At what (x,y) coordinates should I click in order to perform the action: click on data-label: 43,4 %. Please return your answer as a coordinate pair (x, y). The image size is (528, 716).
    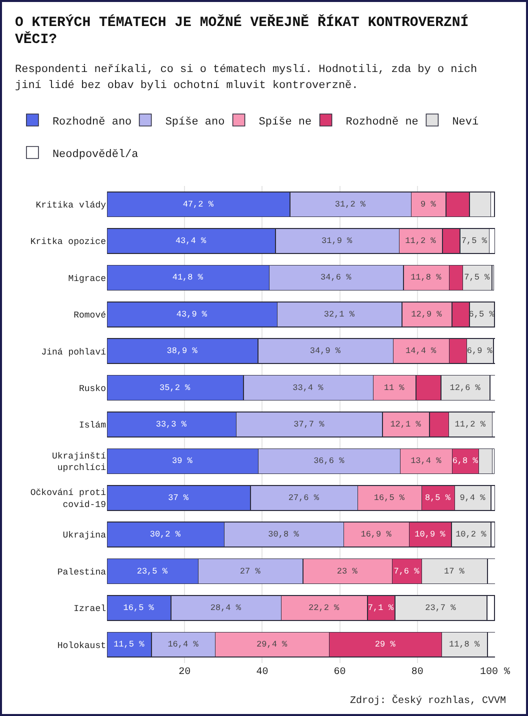
    Looking at the image, I should click on (191, 241).